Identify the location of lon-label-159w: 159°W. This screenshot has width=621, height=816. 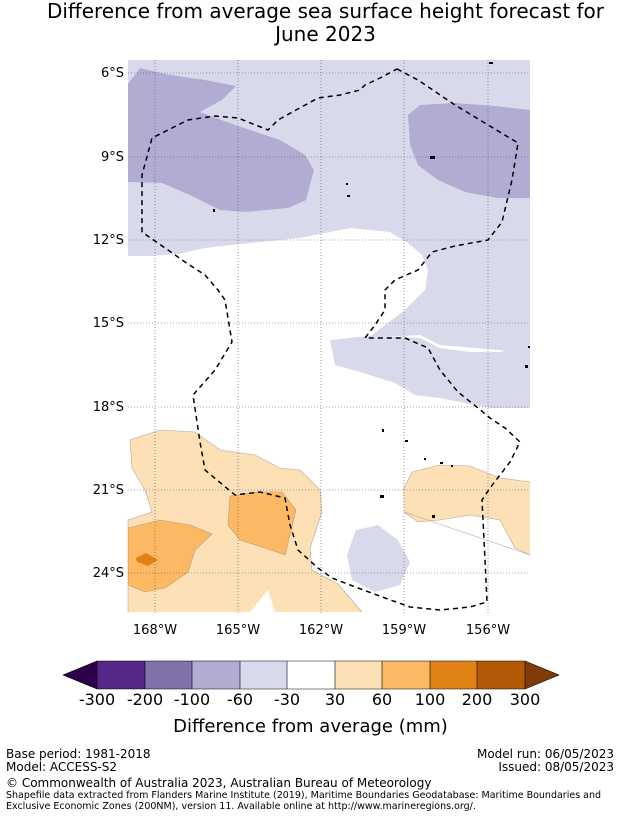
(404, 630).